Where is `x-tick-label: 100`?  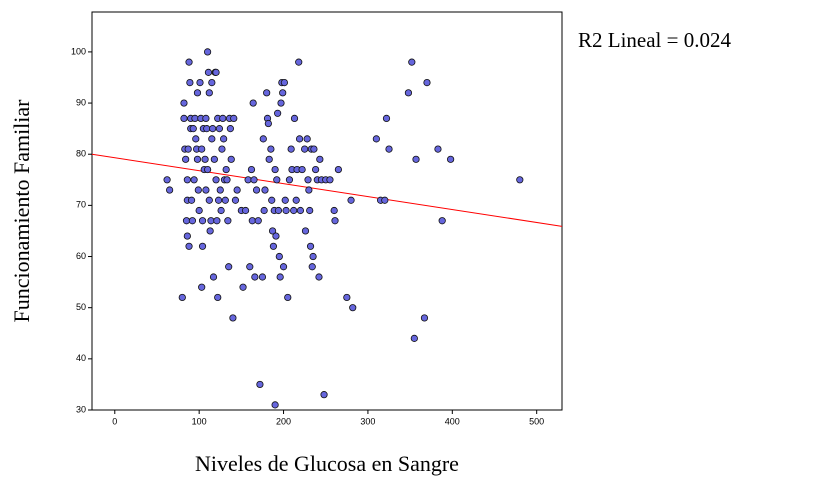
x-tick-label: 100 is located at coordinates (199, 421).